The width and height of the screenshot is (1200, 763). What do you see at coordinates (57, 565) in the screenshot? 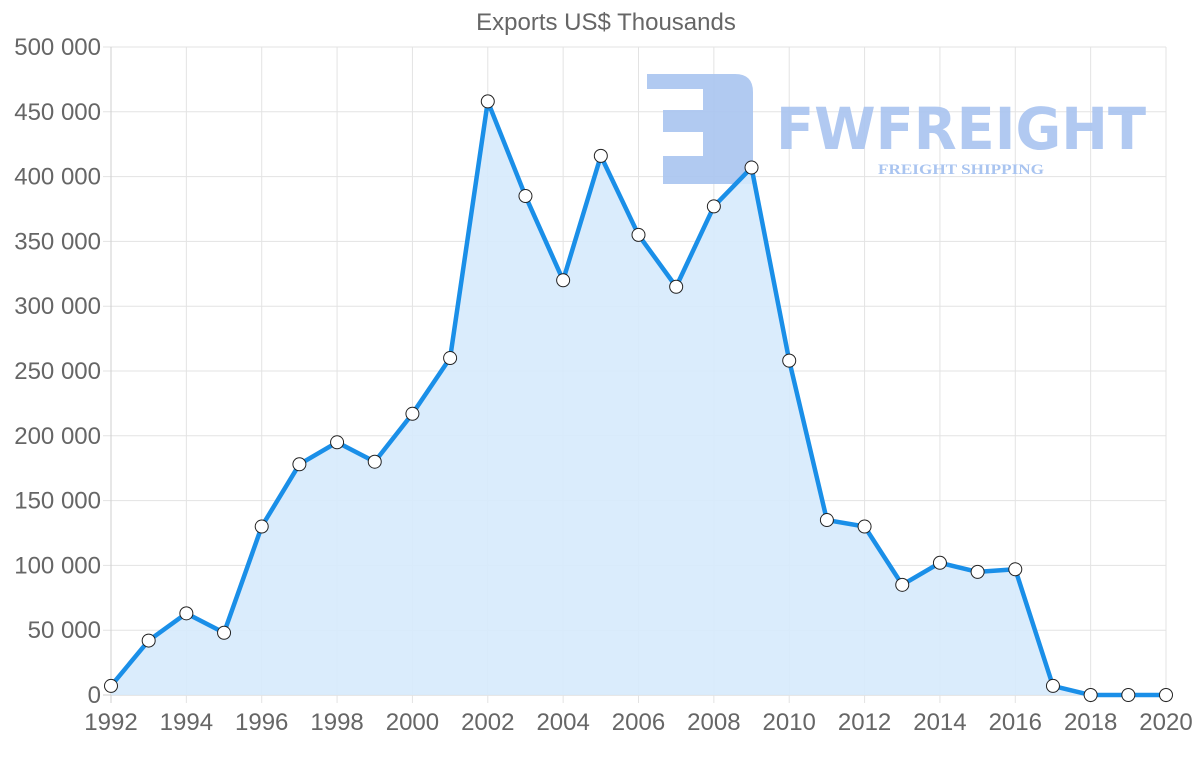
I see `y-tick-label: 100 000` at bounding box center [57, 565].